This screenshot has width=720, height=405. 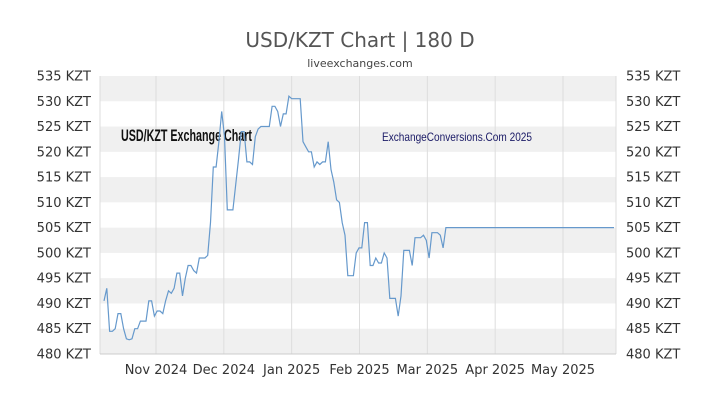 What do you see at coordinates (224, 370) in the screenshot?
I see `x-tick-label: Dec 2024` at bounding box center [224, 370].